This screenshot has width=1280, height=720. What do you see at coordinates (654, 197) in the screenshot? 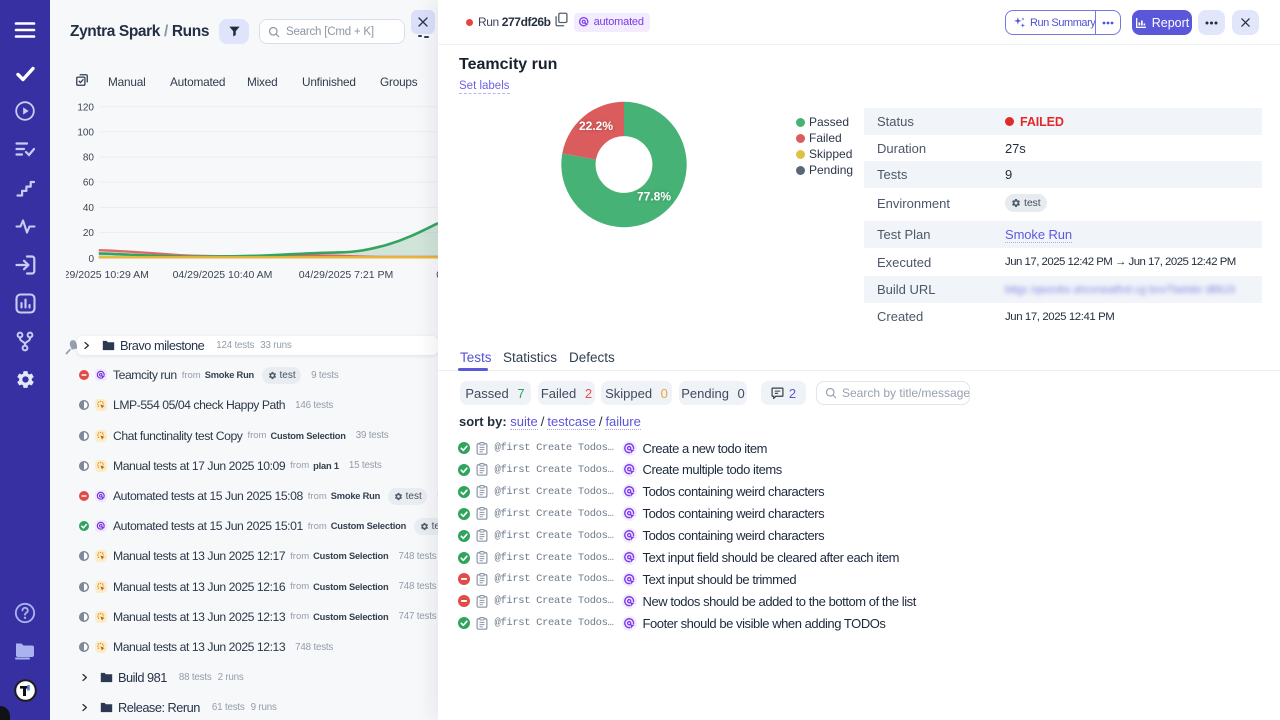
I see `svg-text: 77.8%` at bounding box center [654, 197].